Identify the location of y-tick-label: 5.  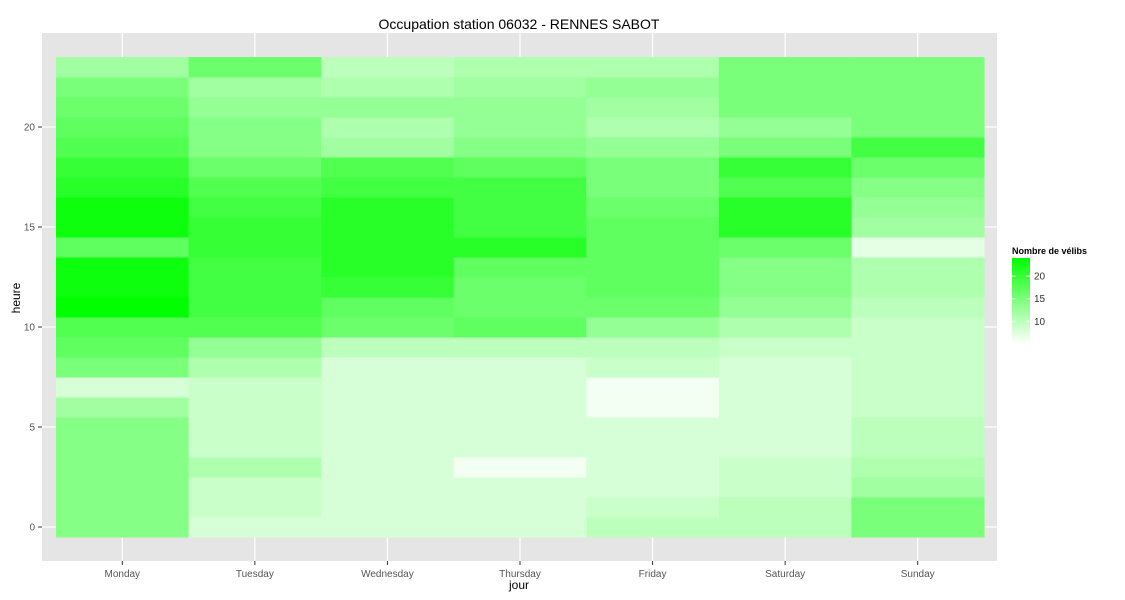
(32, 428).